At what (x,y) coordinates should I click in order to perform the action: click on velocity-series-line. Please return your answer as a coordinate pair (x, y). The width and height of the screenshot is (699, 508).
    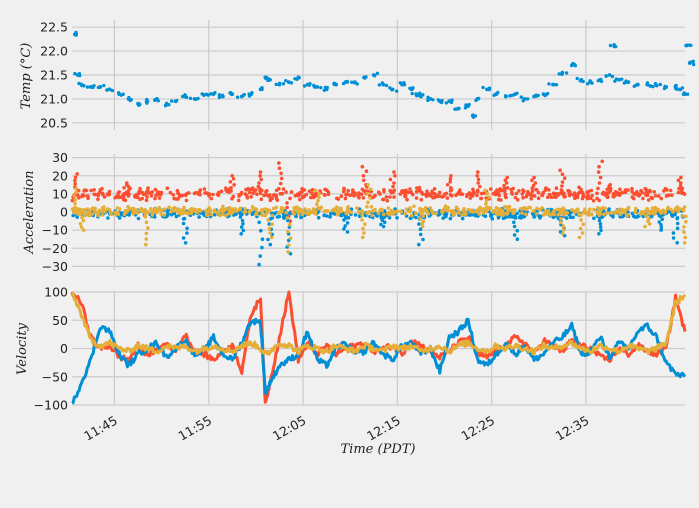
    Looking at the image, I should click on (379, 323).